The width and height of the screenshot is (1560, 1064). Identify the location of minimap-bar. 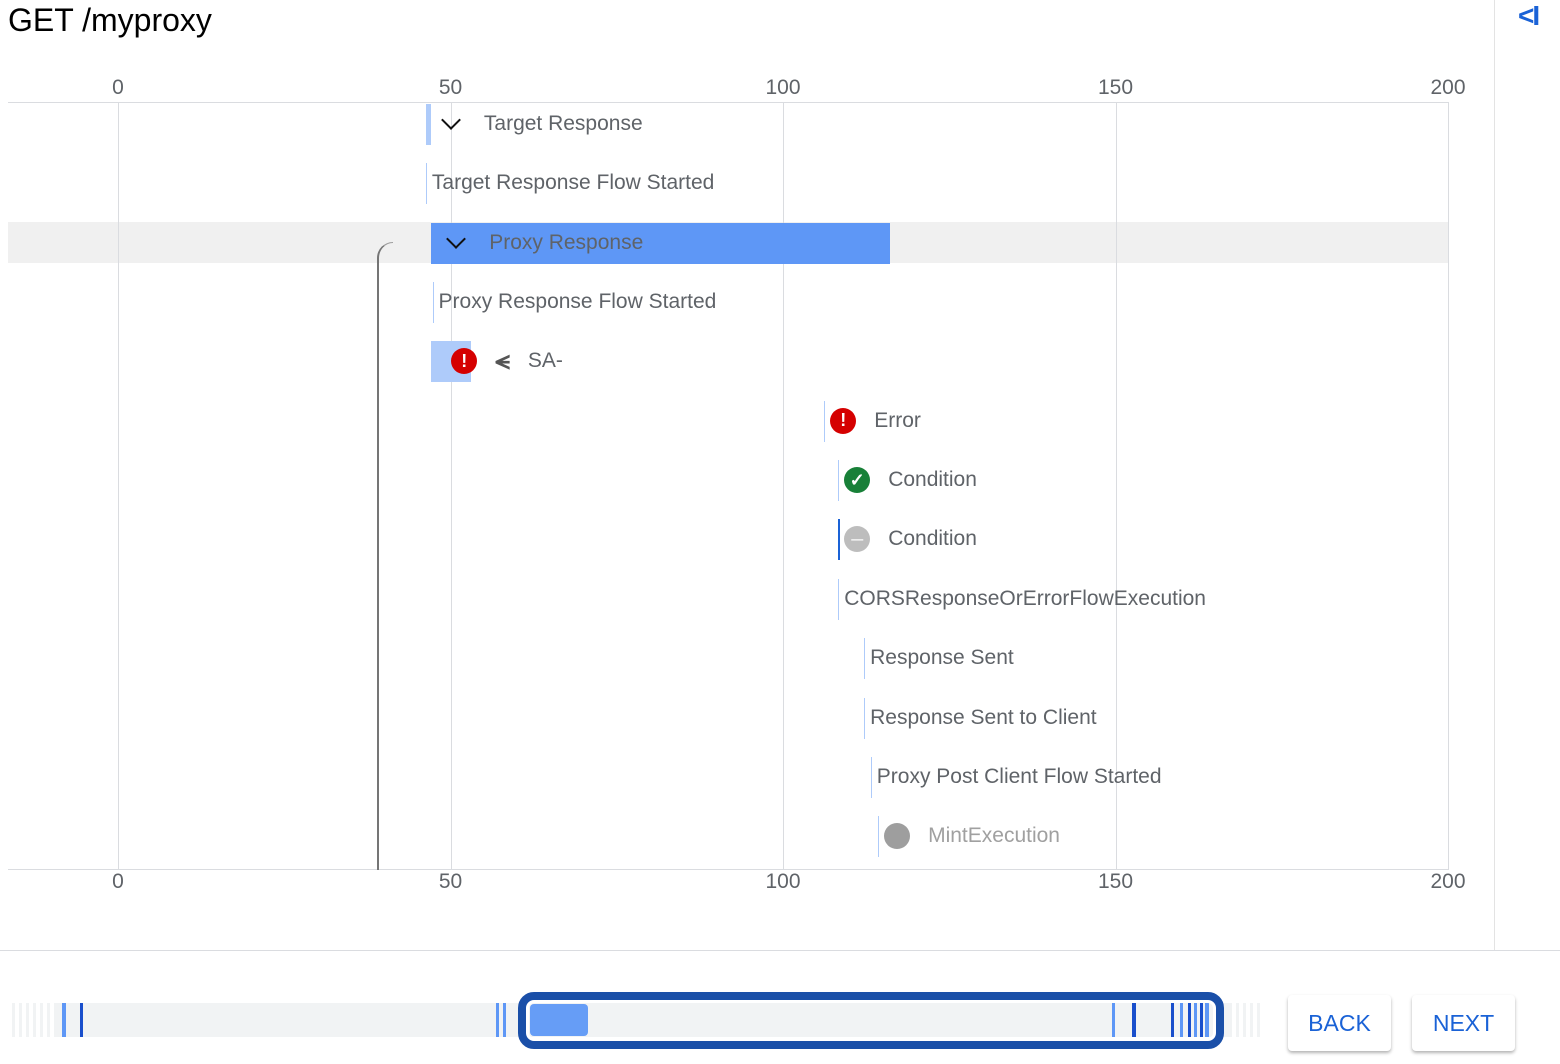
(559, 1020).